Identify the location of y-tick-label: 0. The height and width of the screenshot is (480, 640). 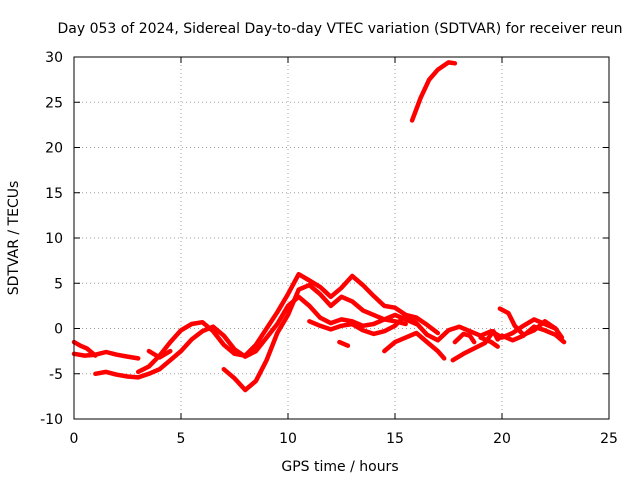
(58, 330).